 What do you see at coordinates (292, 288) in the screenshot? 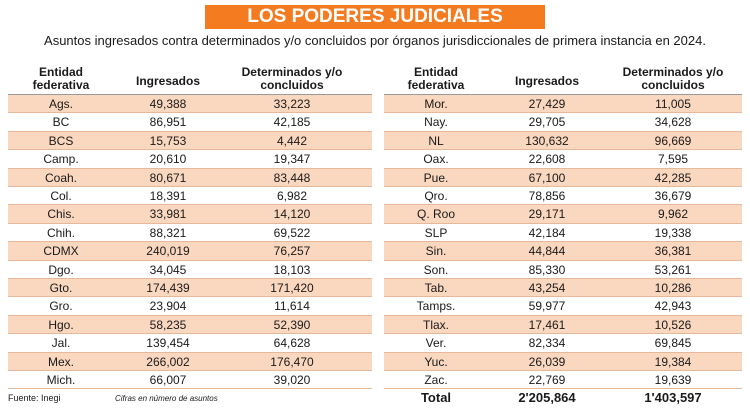
I see `table-cell: 171,420` at bounding box center [292, 288].